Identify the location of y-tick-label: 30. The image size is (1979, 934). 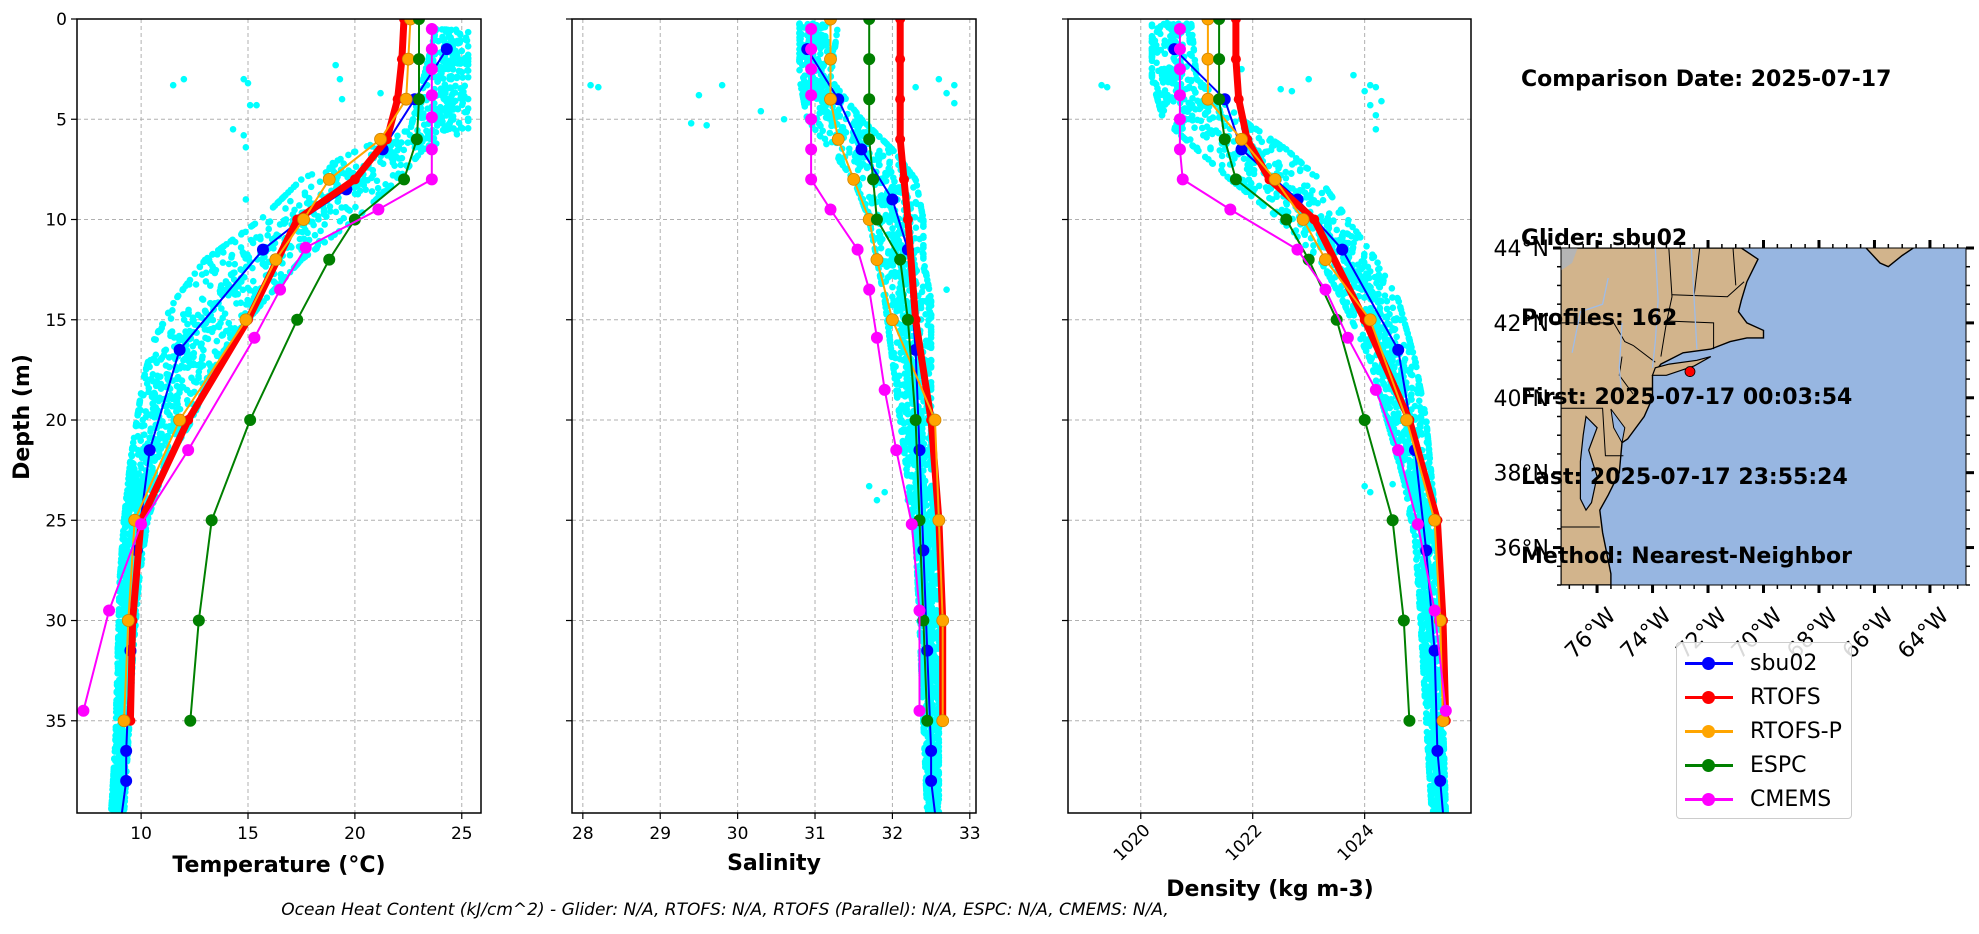
(56, 622).